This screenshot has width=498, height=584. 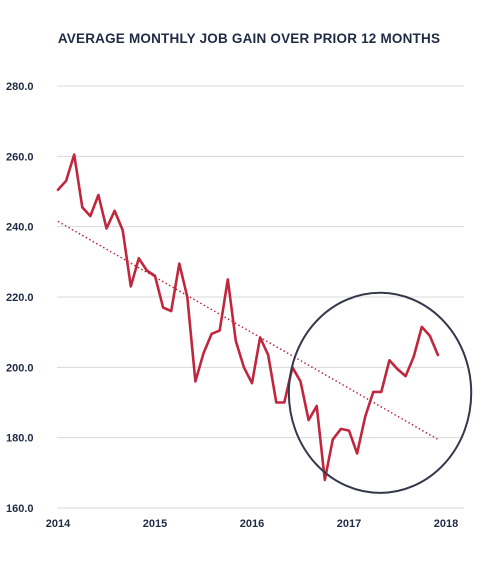 I want to click on x-tick-label: 2018, so click(x=446, y=524).